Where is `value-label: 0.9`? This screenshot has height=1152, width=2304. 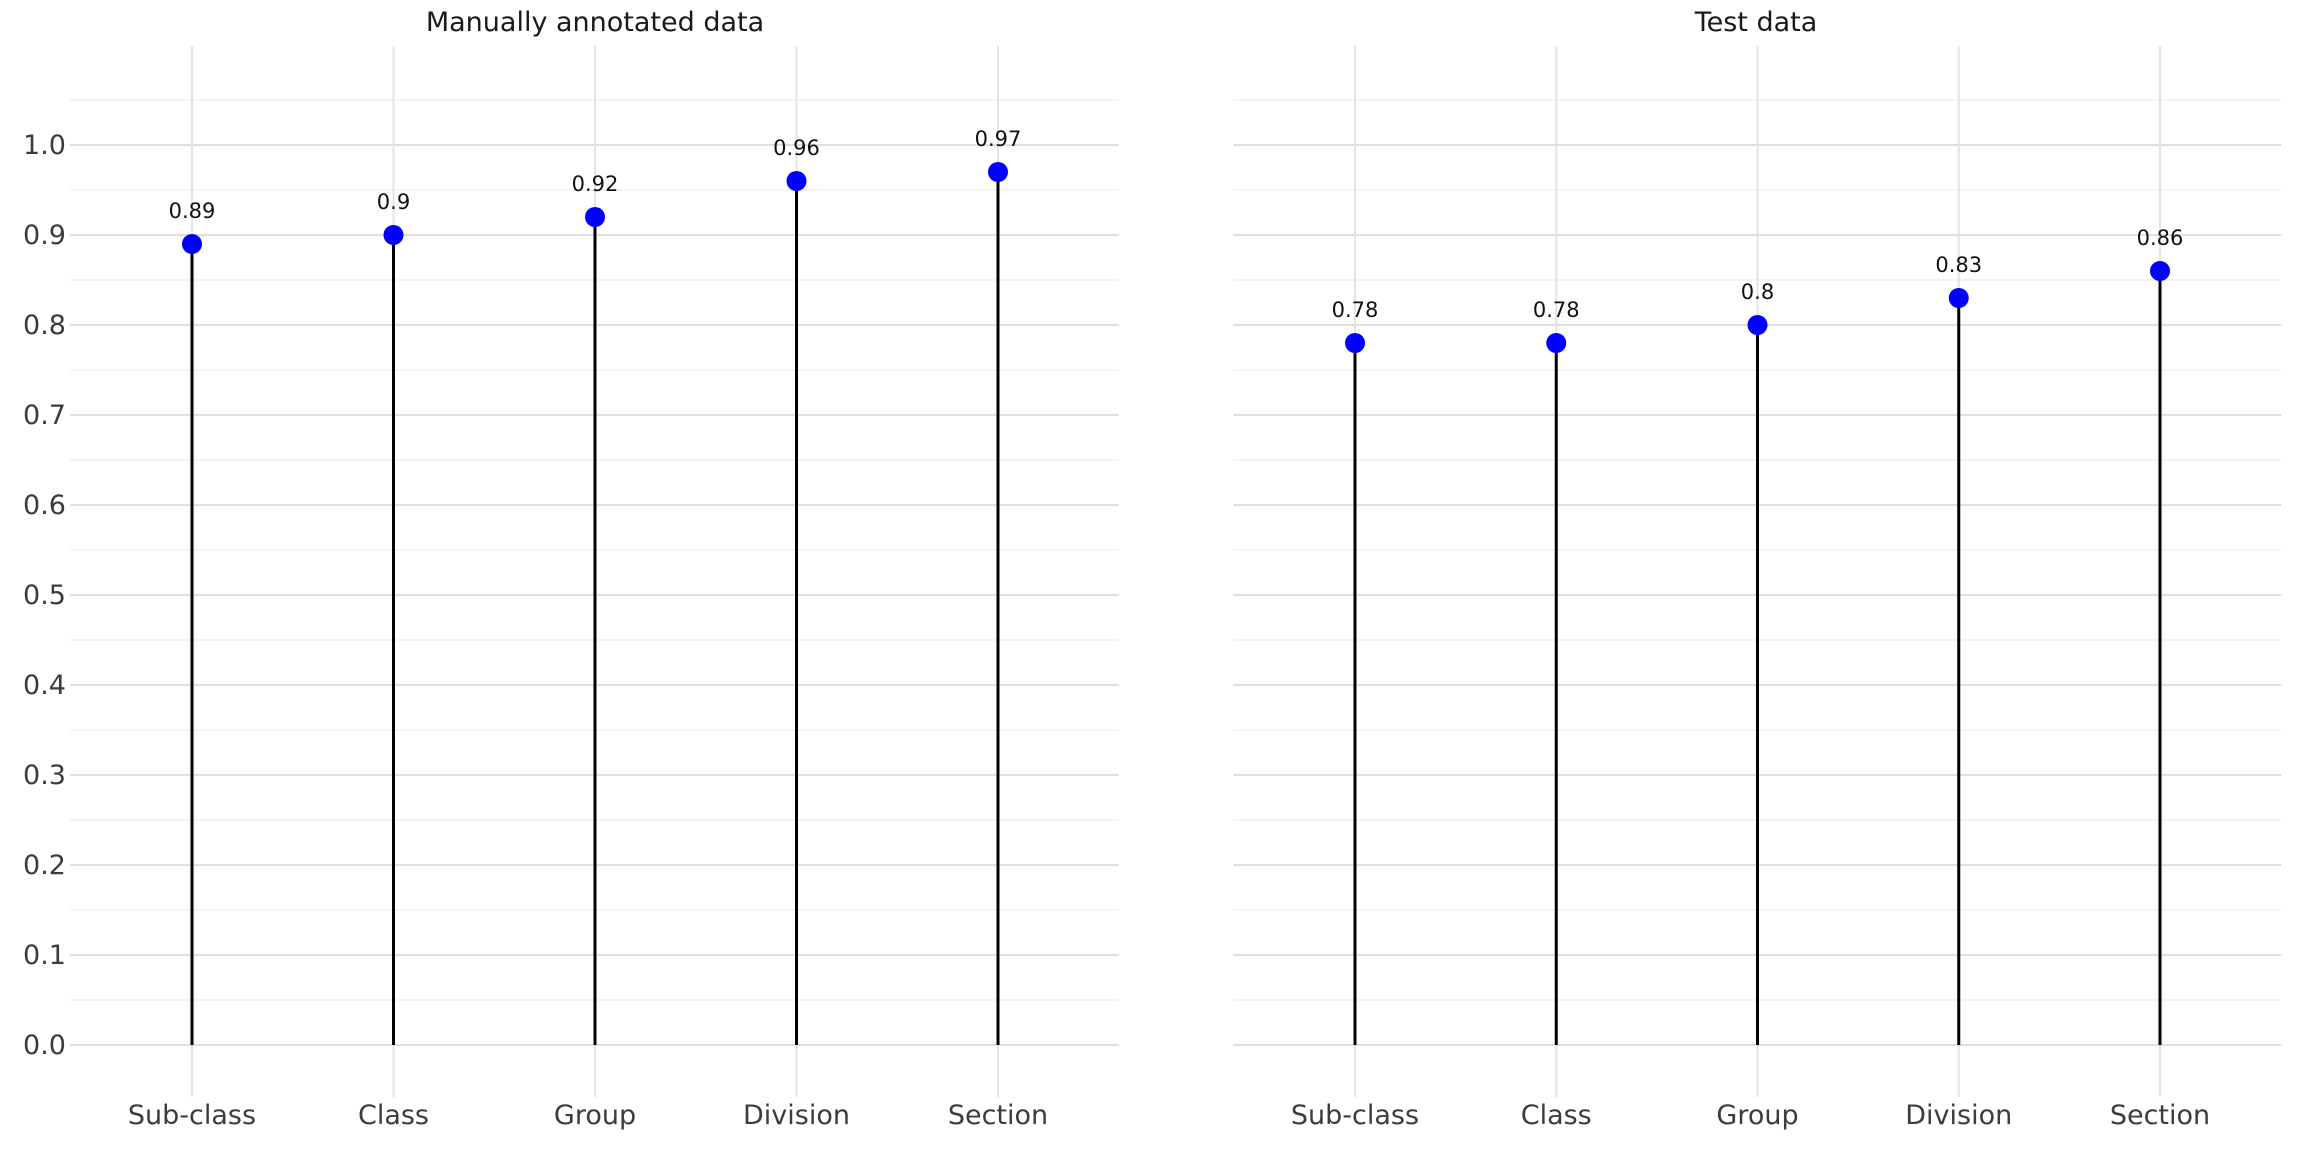 value-label: 0.9 is located at coordinates (393, 202).